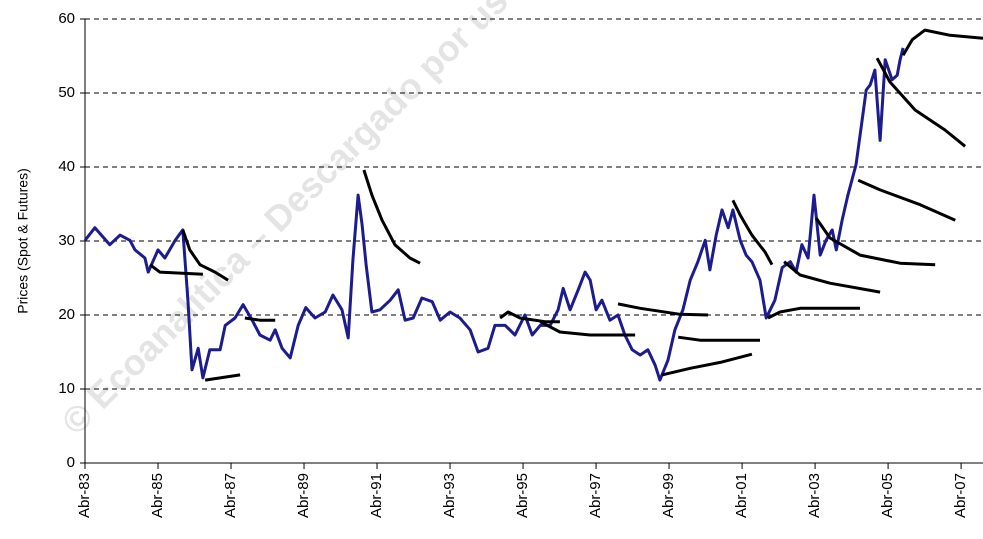 The width and height of the screenshot is (983, 539). Describe the element at coordinates (23, 241) in the screenshot. I see `y-axis-label: Prices (Spot & Futures)` at that location.